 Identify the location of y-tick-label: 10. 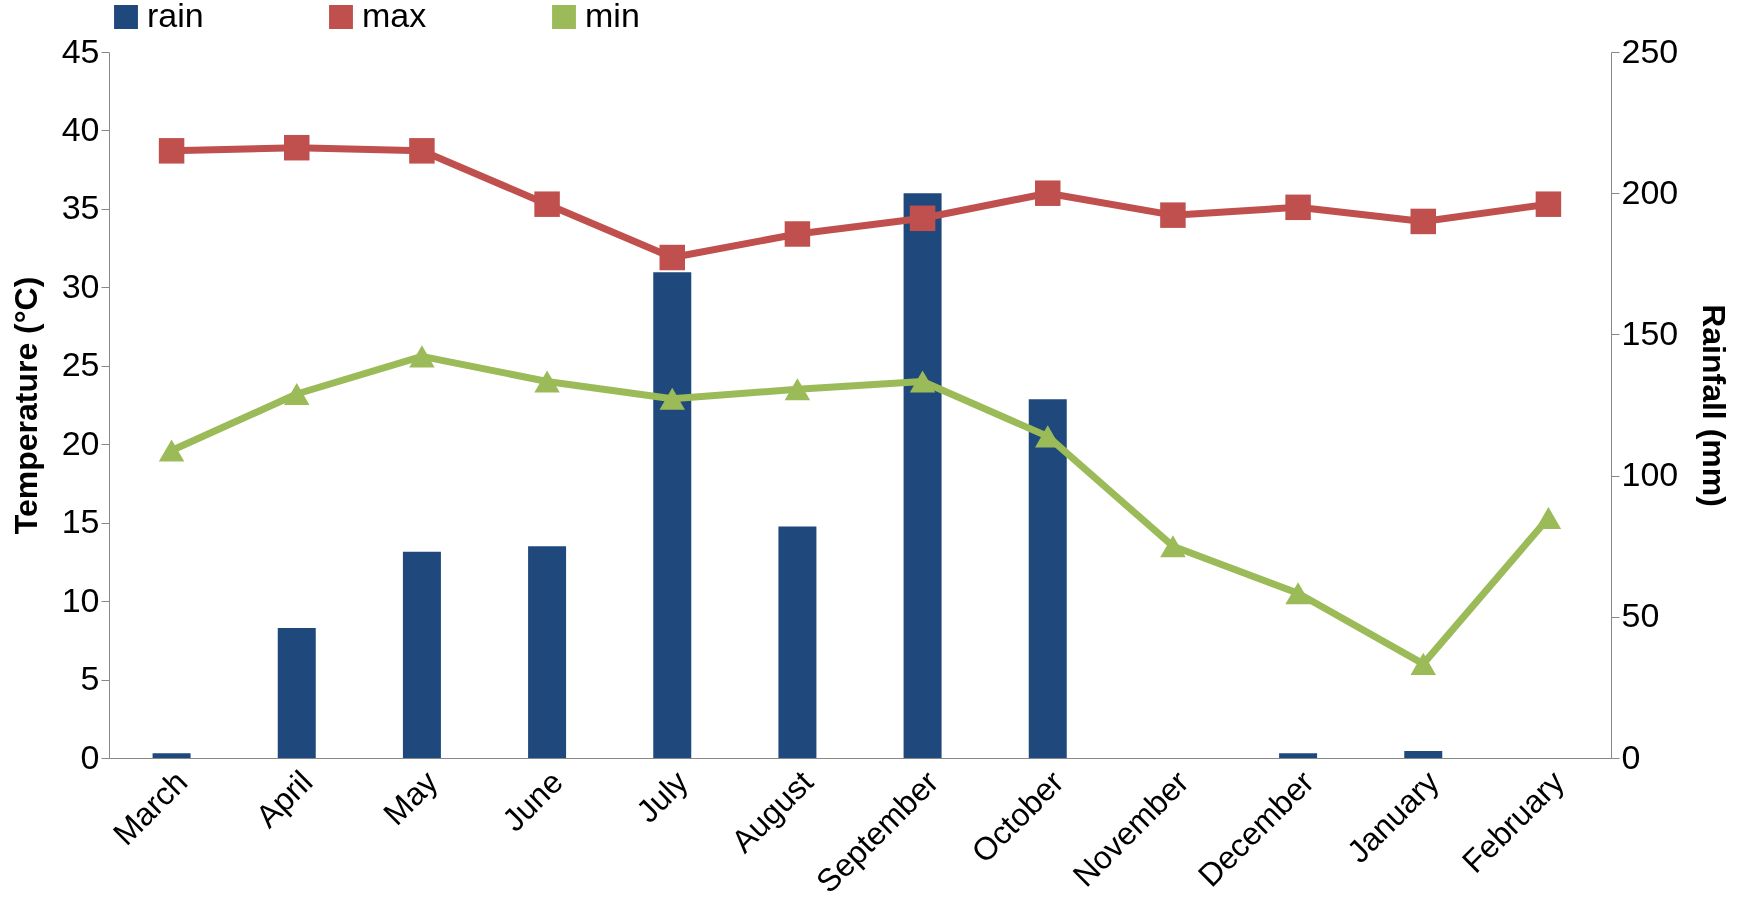
(80, 599).